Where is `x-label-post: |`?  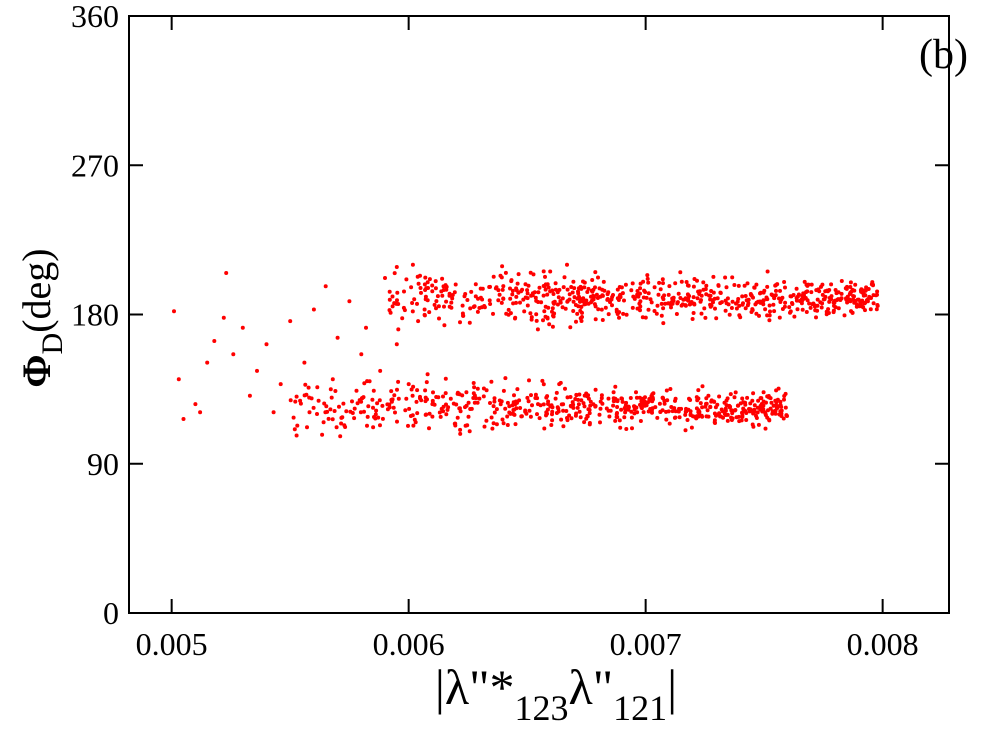
x-label-post: | is located at coordinates (672, 687).